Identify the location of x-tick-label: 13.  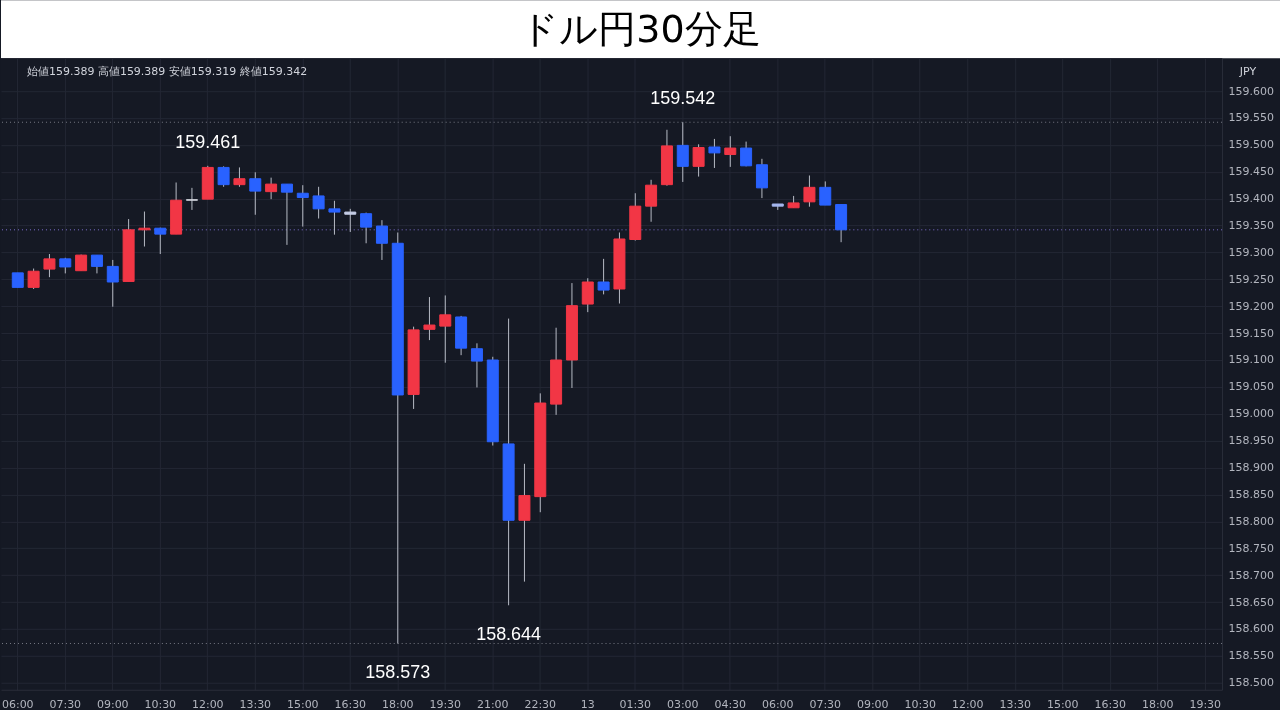
(587, 705).